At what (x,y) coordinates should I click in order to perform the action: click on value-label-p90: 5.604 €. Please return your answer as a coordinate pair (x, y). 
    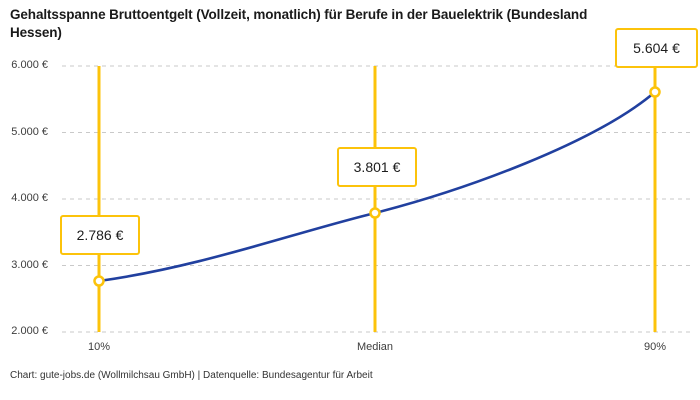
    Looking at the image, I should click on (656, 48).